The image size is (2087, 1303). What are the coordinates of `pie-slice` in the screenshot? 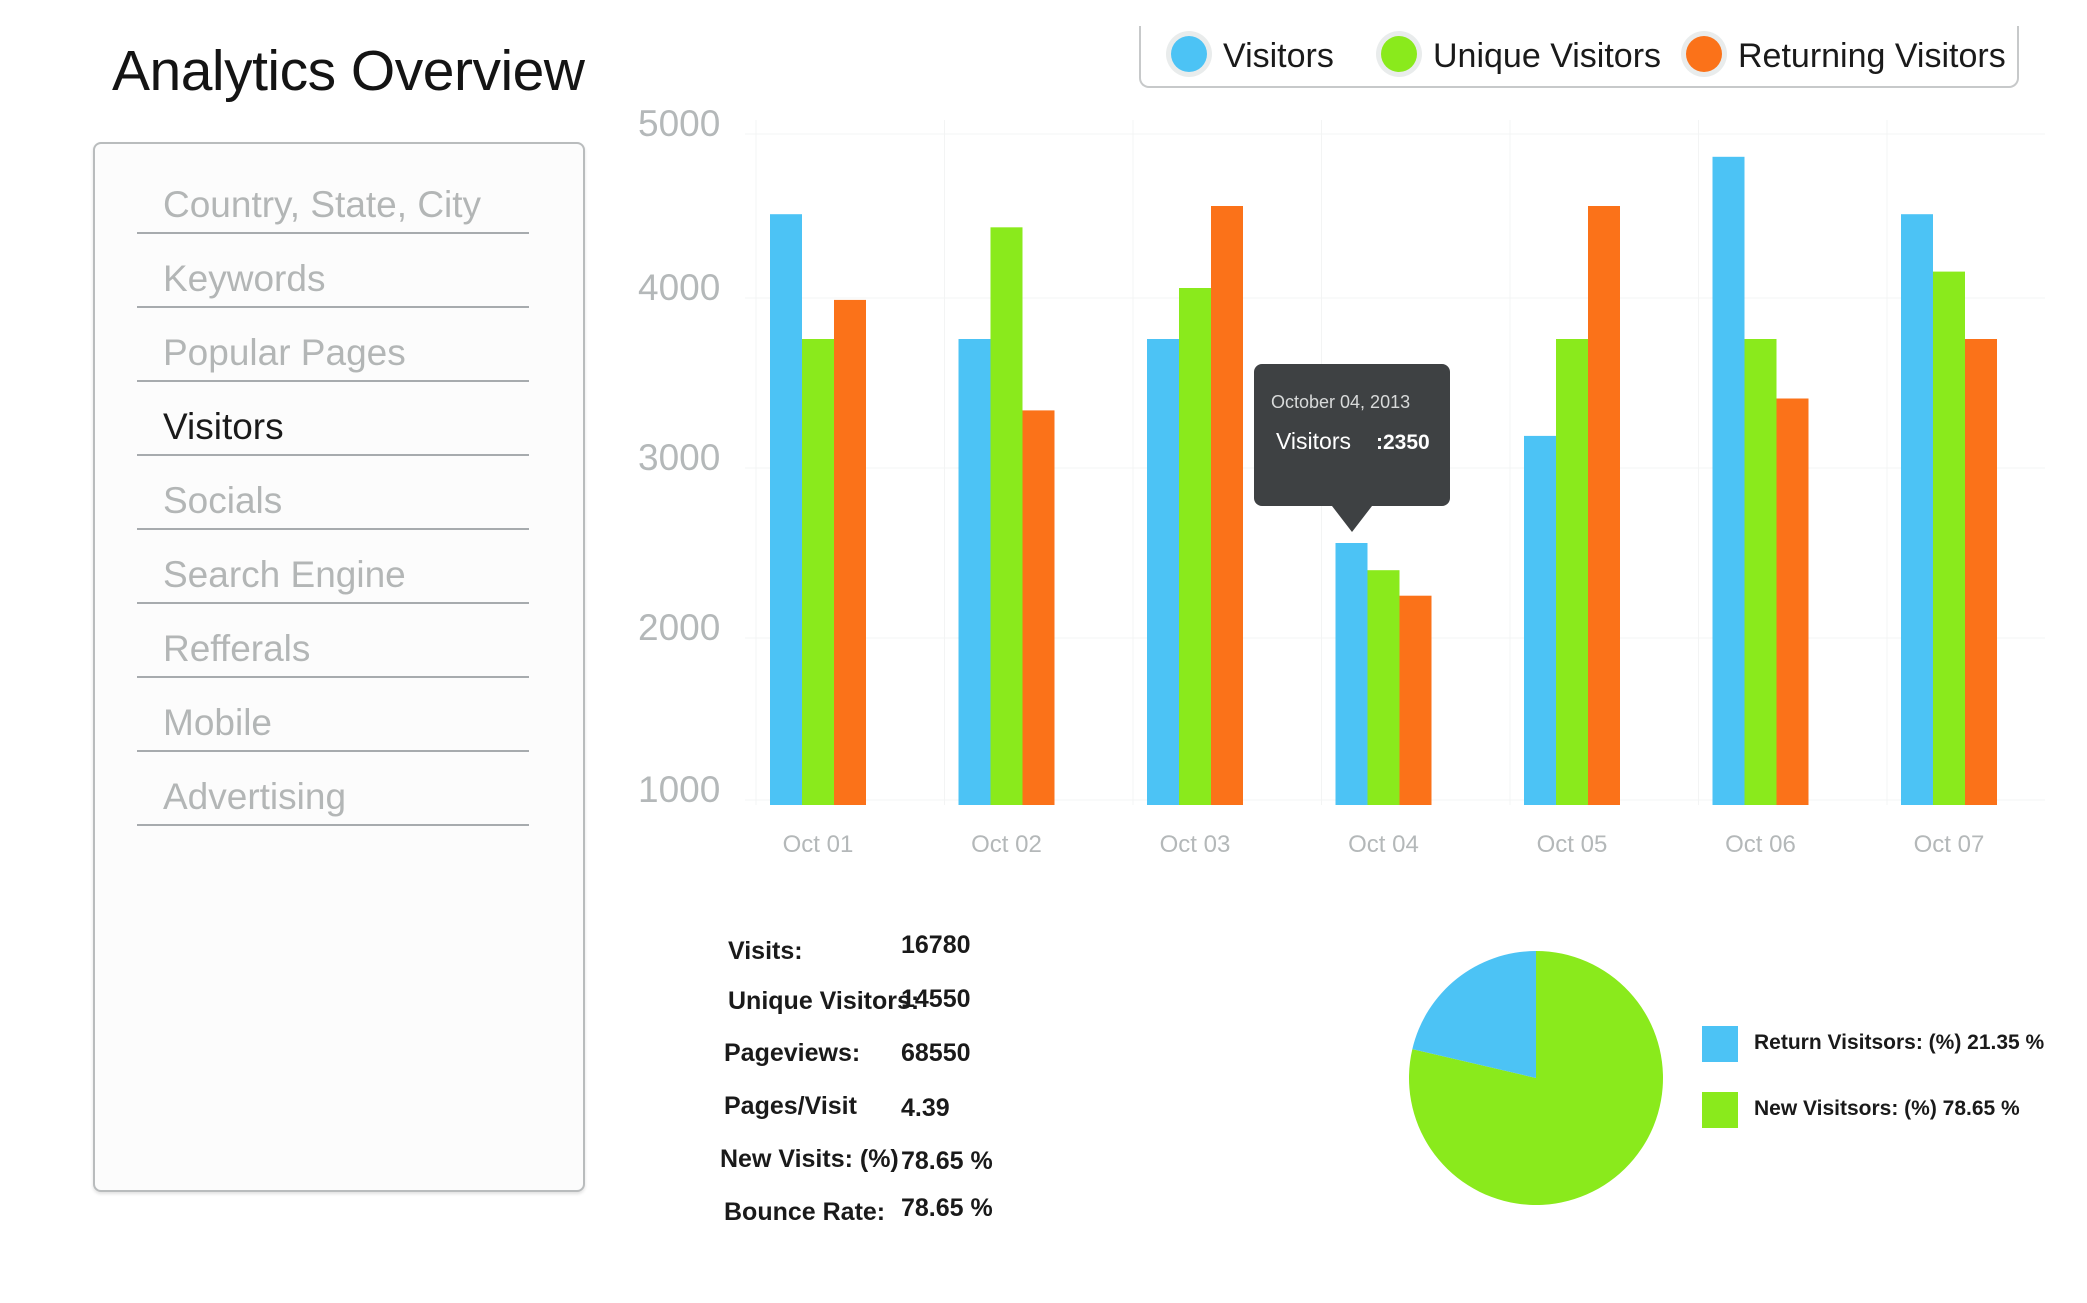 It's located at (1474, 1014).